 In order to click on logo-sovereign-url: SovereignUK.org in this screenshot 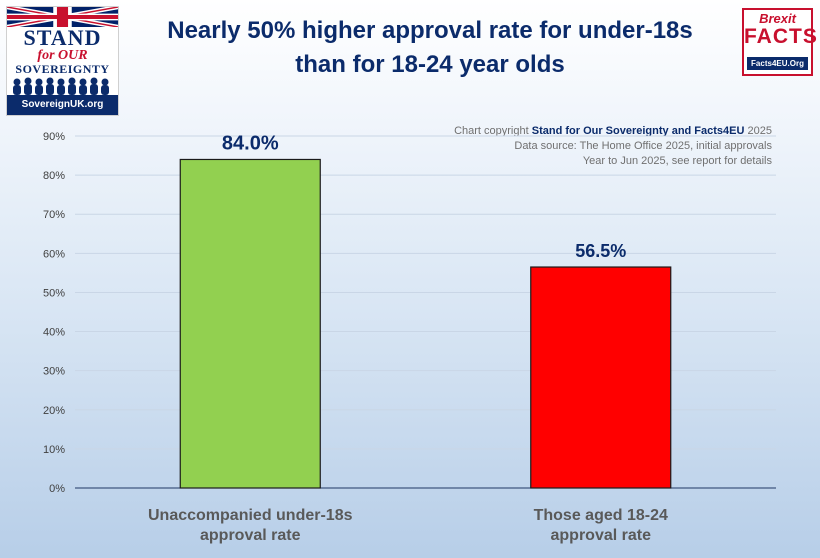, I will do `click(62, 105)`.